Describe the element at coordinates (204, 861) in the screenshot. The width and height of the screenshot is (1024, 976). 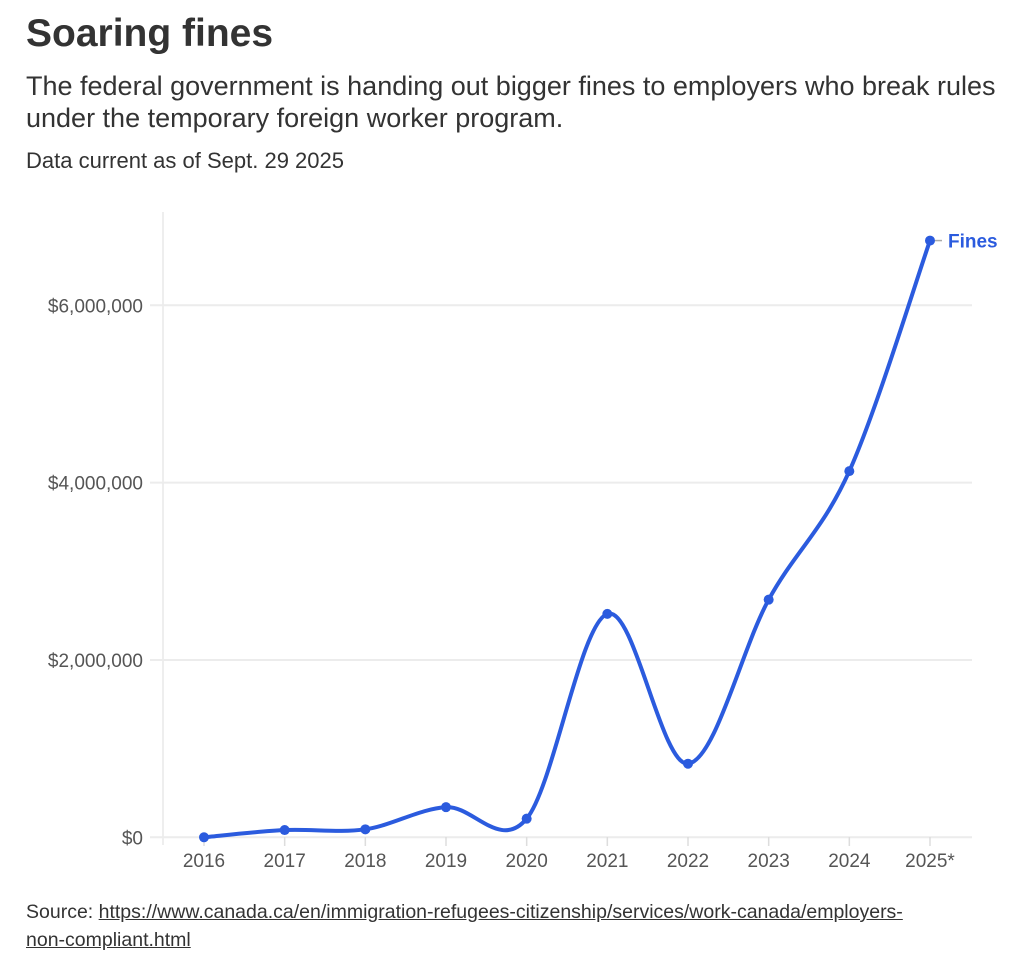
I see `x-tick-label: 2016` at that location.